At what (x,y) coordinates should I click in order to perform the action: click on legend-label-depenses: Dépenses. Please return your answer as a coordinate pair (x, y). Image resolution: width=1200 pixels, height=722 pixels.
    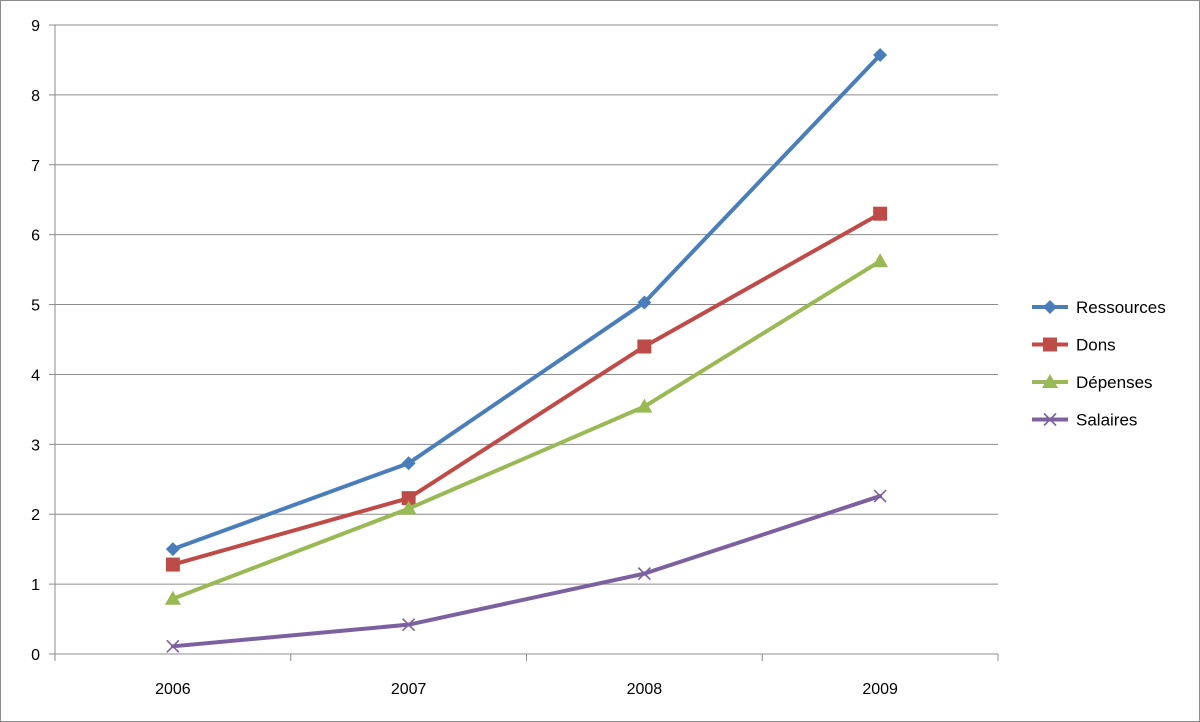
    Looking at the image, I should click on (1114, 382).